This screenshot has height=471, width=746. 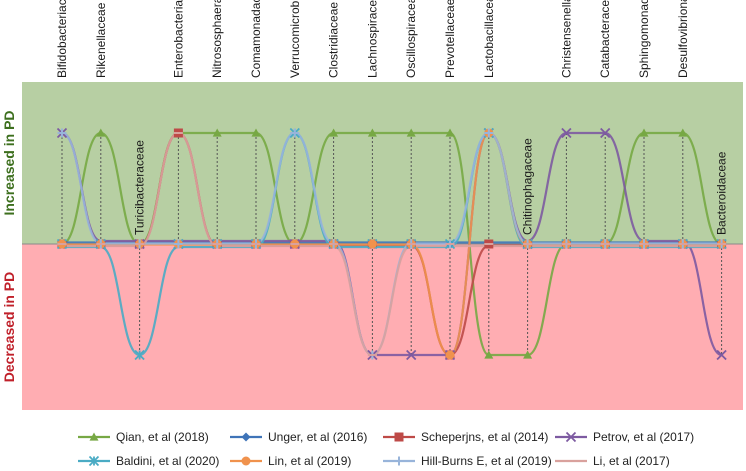 What do you see at coordinates (167, 461) in the screenshot?
I see `legend-label: Baldini, et al (2020)` at bounding box center [167, 461].